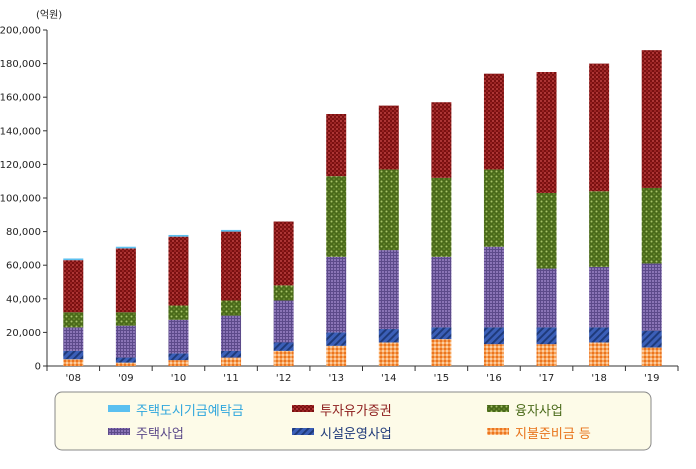 The height and width of the screenshot is (469, 696). What do you see at coordinates (441, 378) in the screenshot?
I see `x-tick-label: '15` at bounding box center [441, 378].